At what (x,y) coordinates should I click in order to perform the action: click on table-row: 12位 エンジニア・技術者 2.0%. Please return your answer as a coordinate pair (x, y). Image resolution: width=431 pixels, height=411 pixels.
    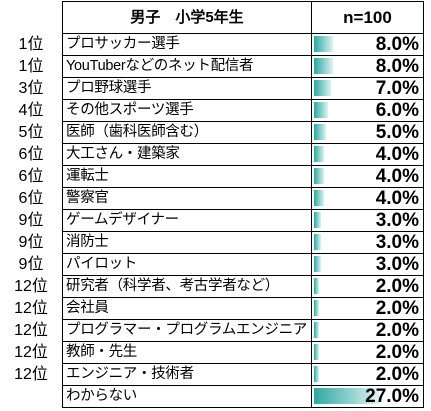
    Looking at the image, I should click on (212, 375).